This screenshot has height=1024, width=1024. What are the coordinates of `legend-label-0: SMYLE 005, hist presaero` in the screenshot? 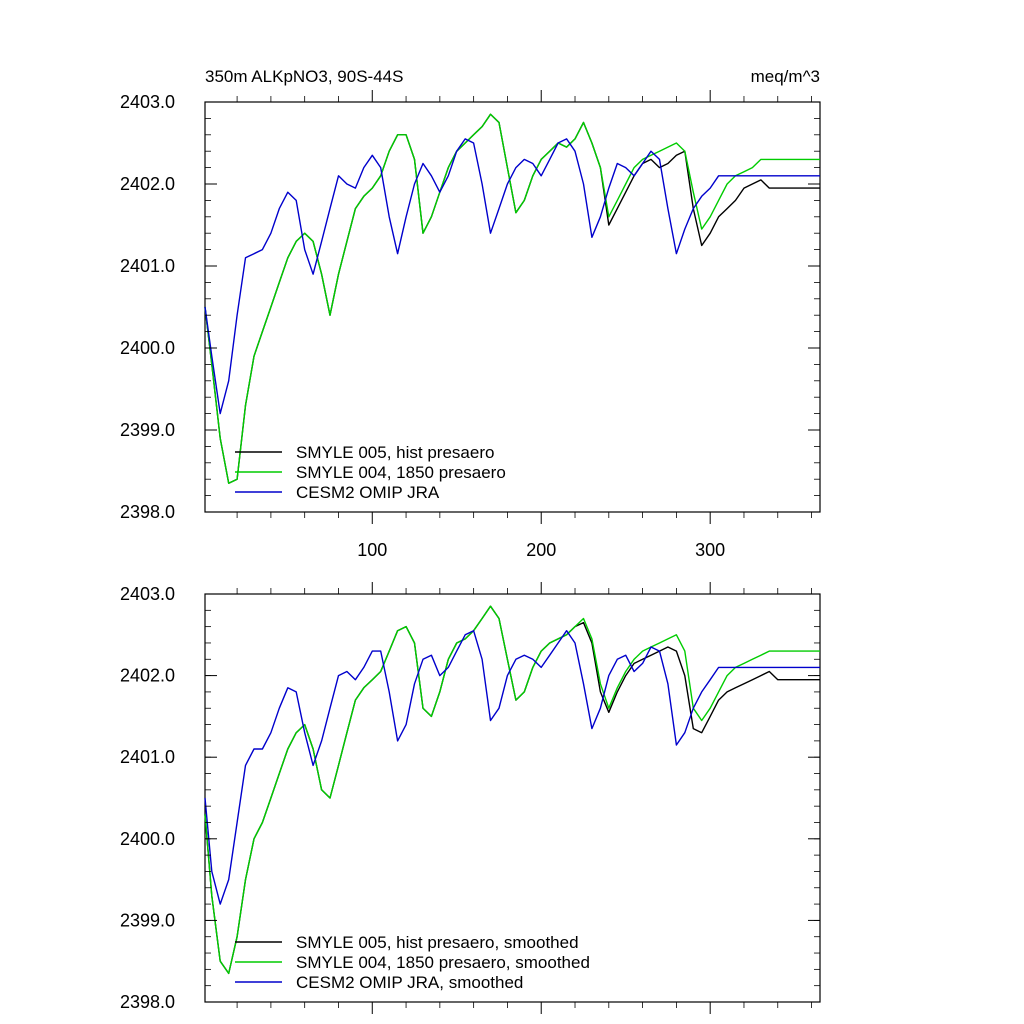 It's located at (395, 452).